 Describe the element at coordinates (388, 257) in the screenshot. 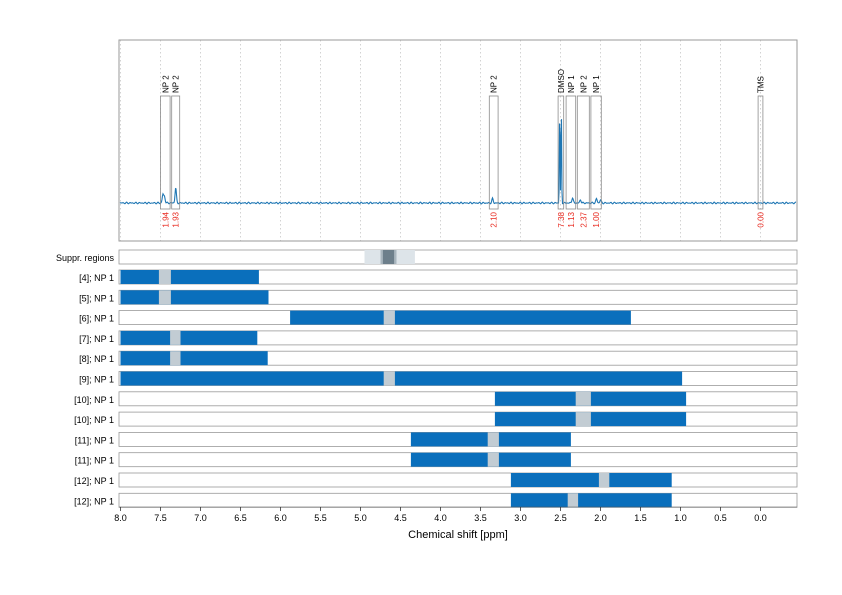

I see `suppressed-region-core` at that location.